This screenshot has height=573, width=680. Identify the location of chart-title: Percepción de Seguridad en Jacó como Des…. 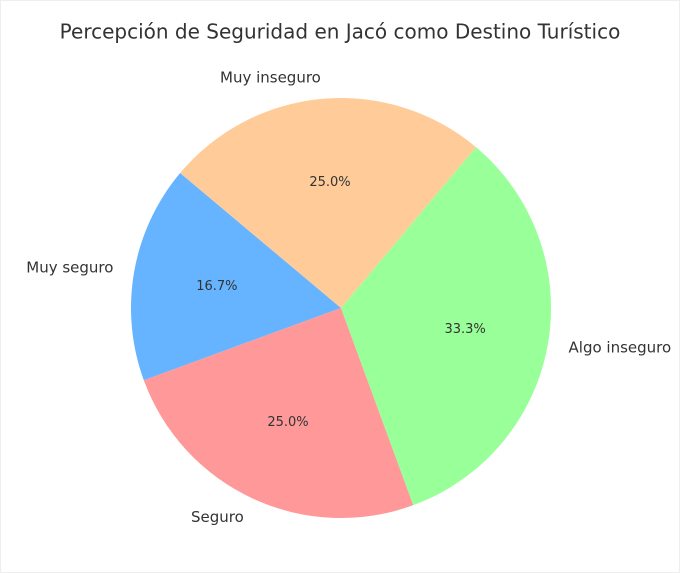
(340, 32).